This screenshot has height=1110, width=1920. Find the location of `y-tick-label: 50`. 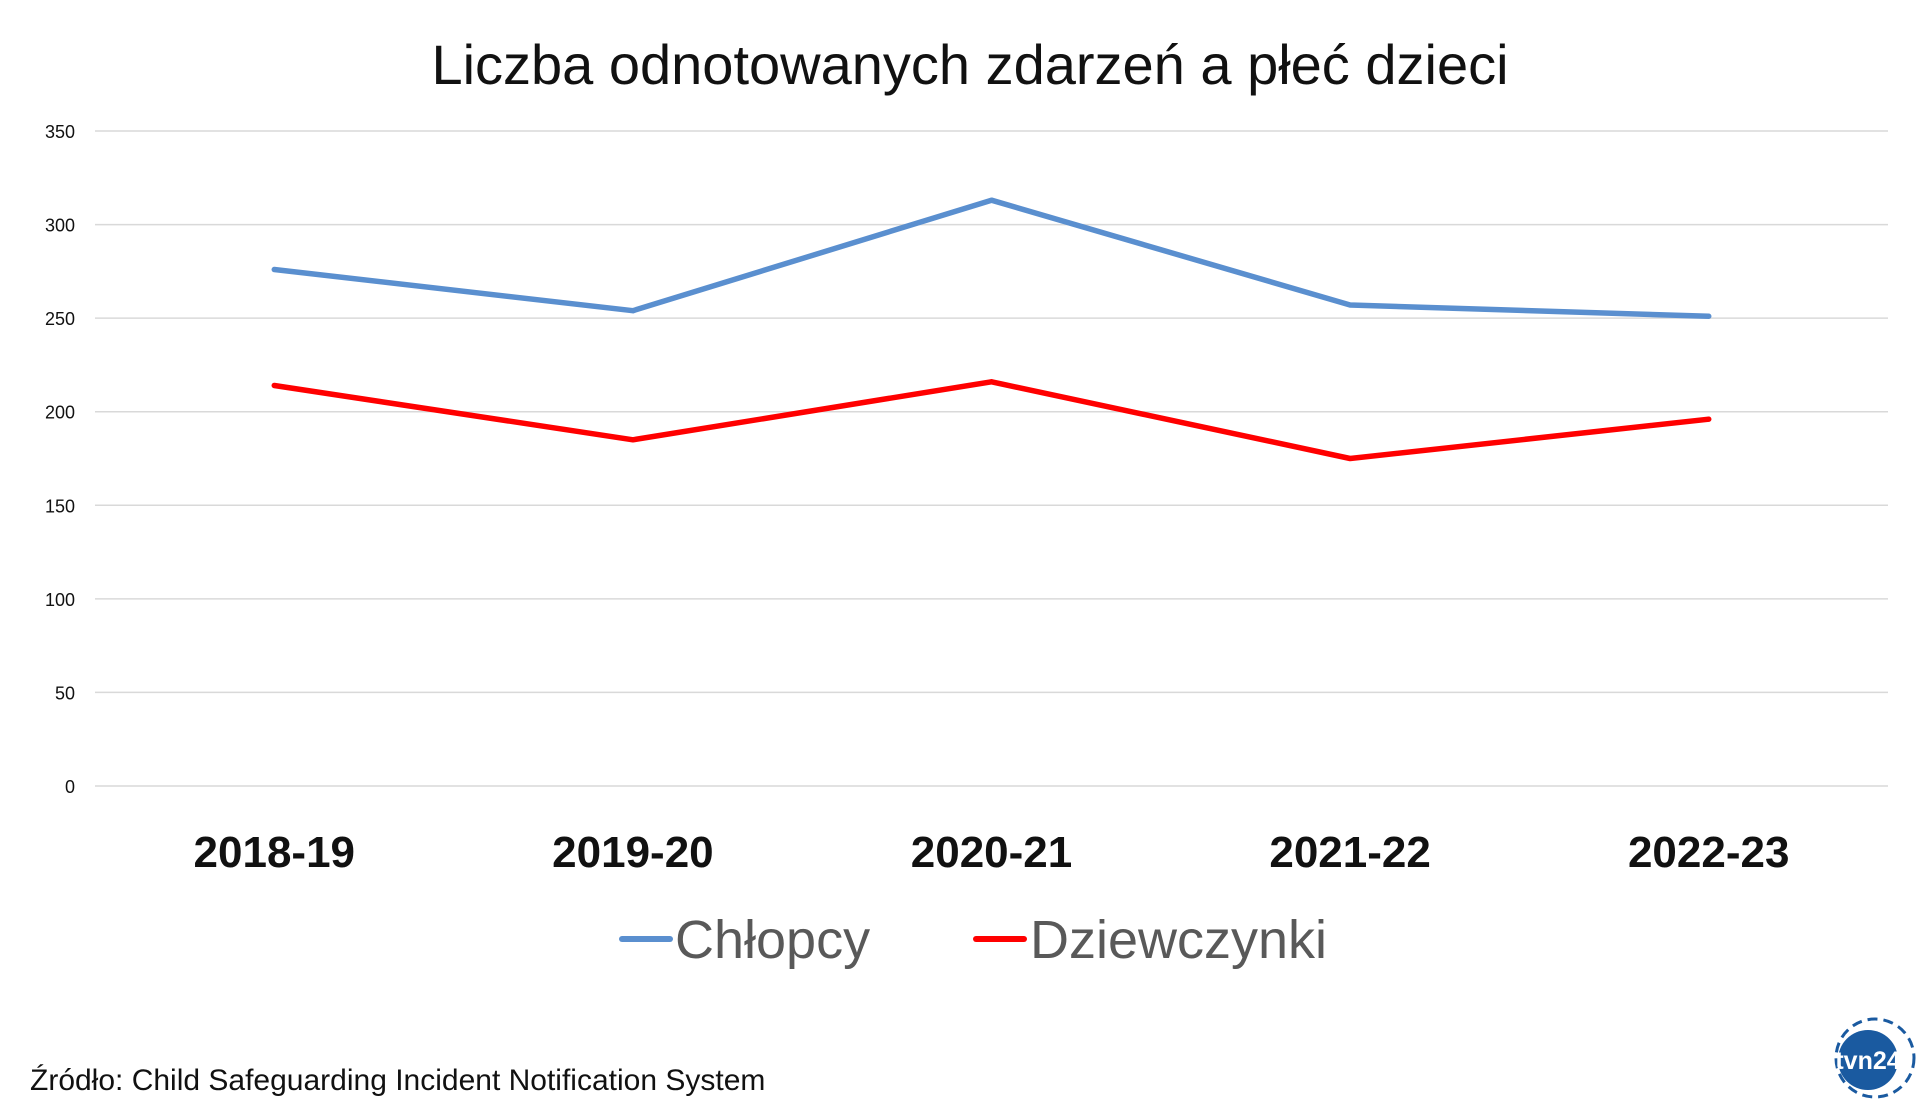

y-tick-label: 50 is located at coordinates (65, 693).